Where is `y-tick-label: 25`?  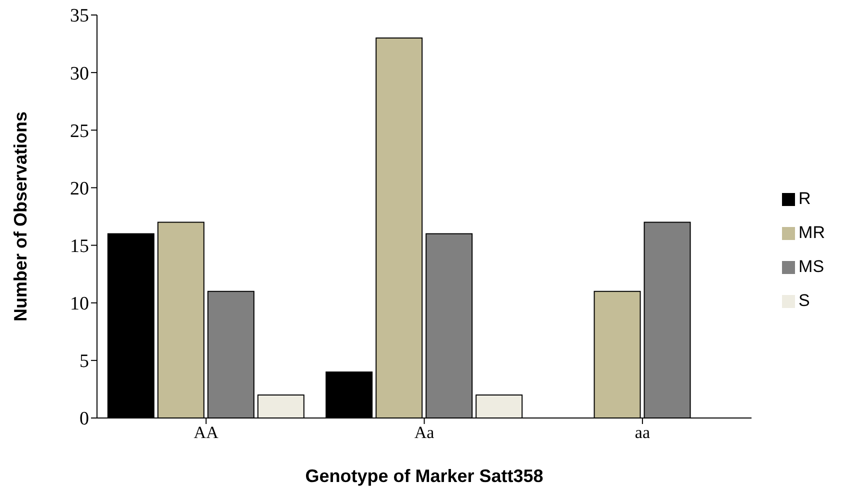
y-tick-label: 25 is located at coordinates (79, 131).